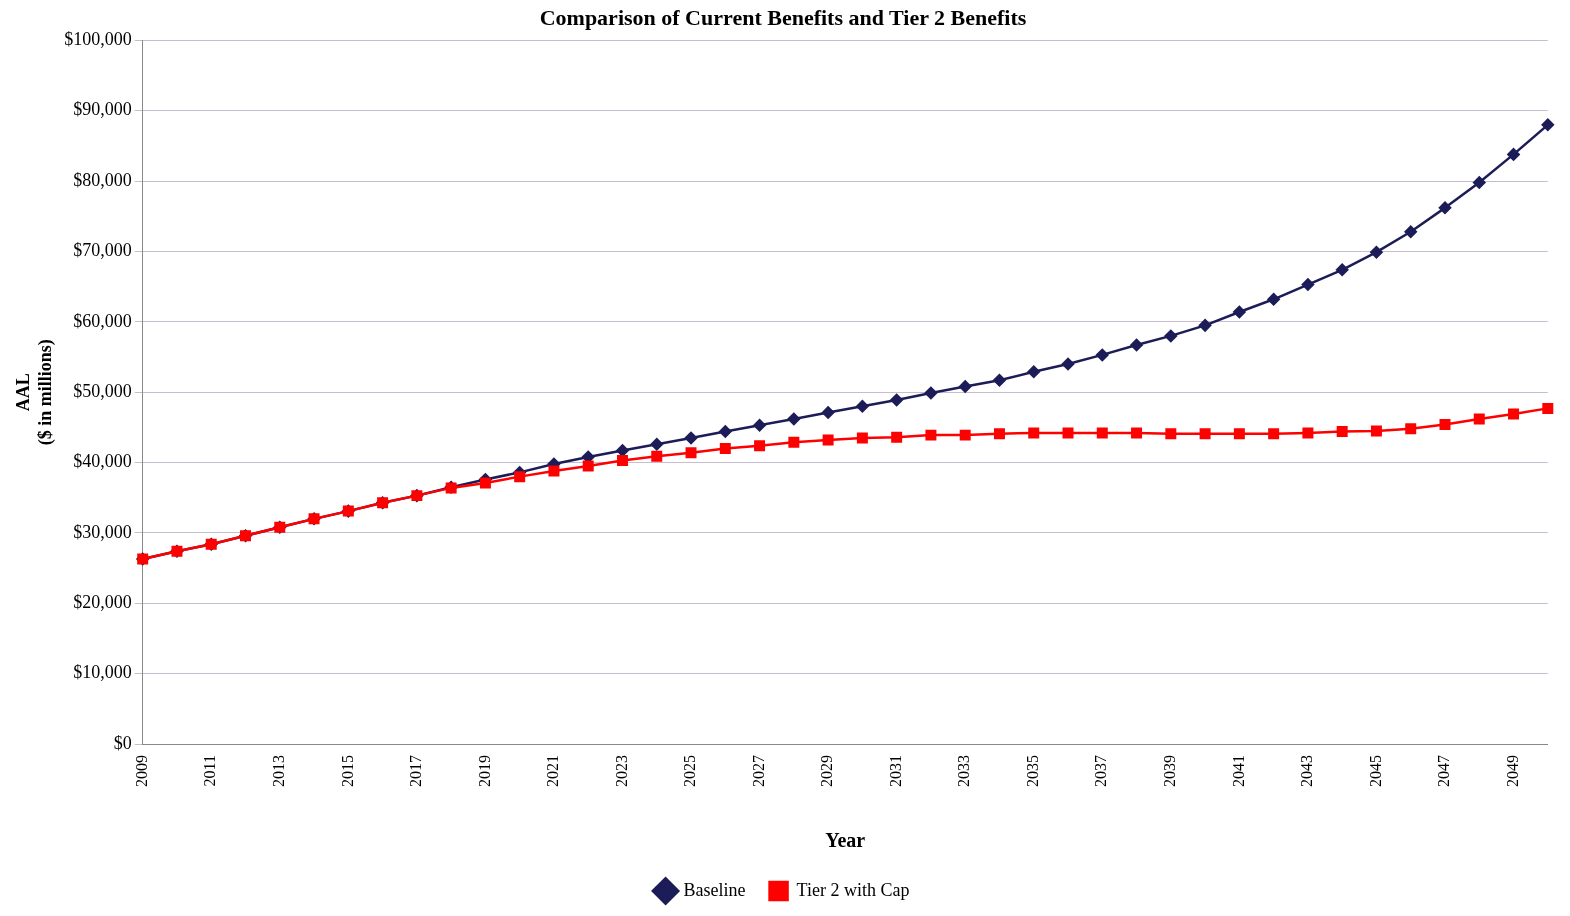 Image resolution: width=1570 pixels, height=916 pixels. What do you see at coordinates (1170, 771) in the screenshot?
I see `x-tick-label: 2039` at bounding box center [1170, 771].